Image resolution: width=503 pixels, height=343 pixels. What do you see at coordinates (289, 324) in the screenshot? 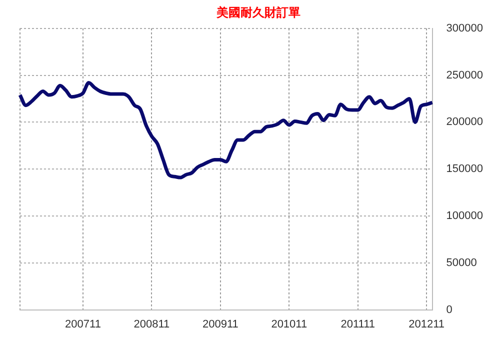
I see `x-tick-label: 201011` at bounding box center [289, 324].